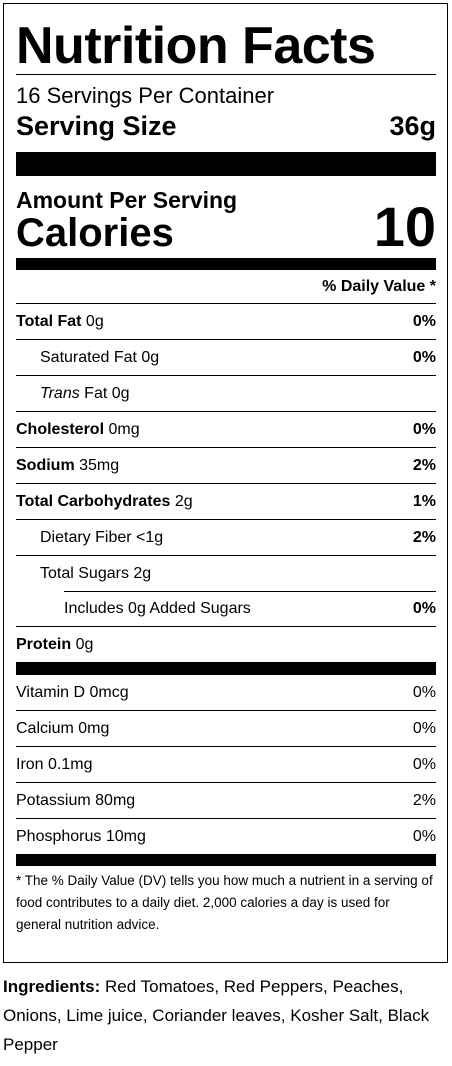 The height and width of the screenshot is (1066, 452). What do you see at coordinates (157, 608) in the screenshot?
I see `nutrient-name: Includes 0g Added Sugars` at bounding box center [157, 608].